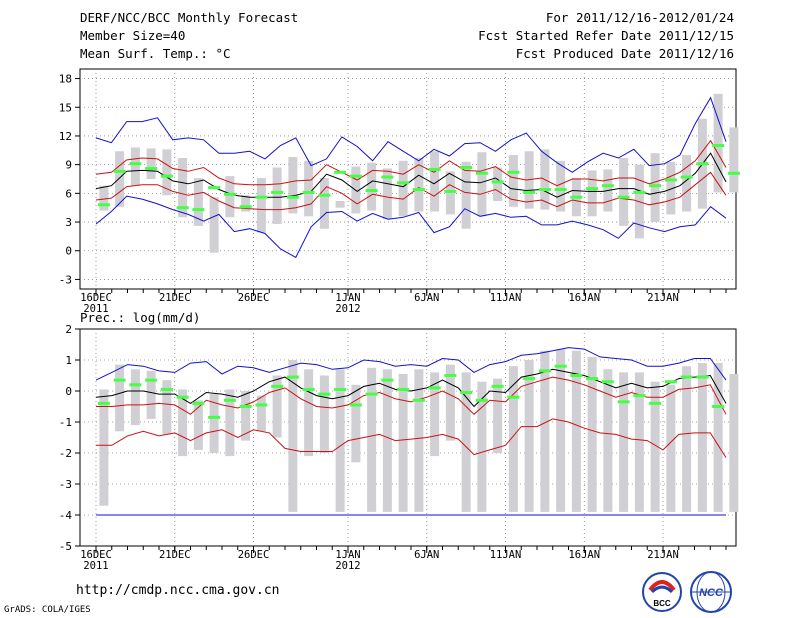 The image size is (800, 618). I want to click on forecast-period: For 2011/12/16-2012/01/24, so click(639, 17).